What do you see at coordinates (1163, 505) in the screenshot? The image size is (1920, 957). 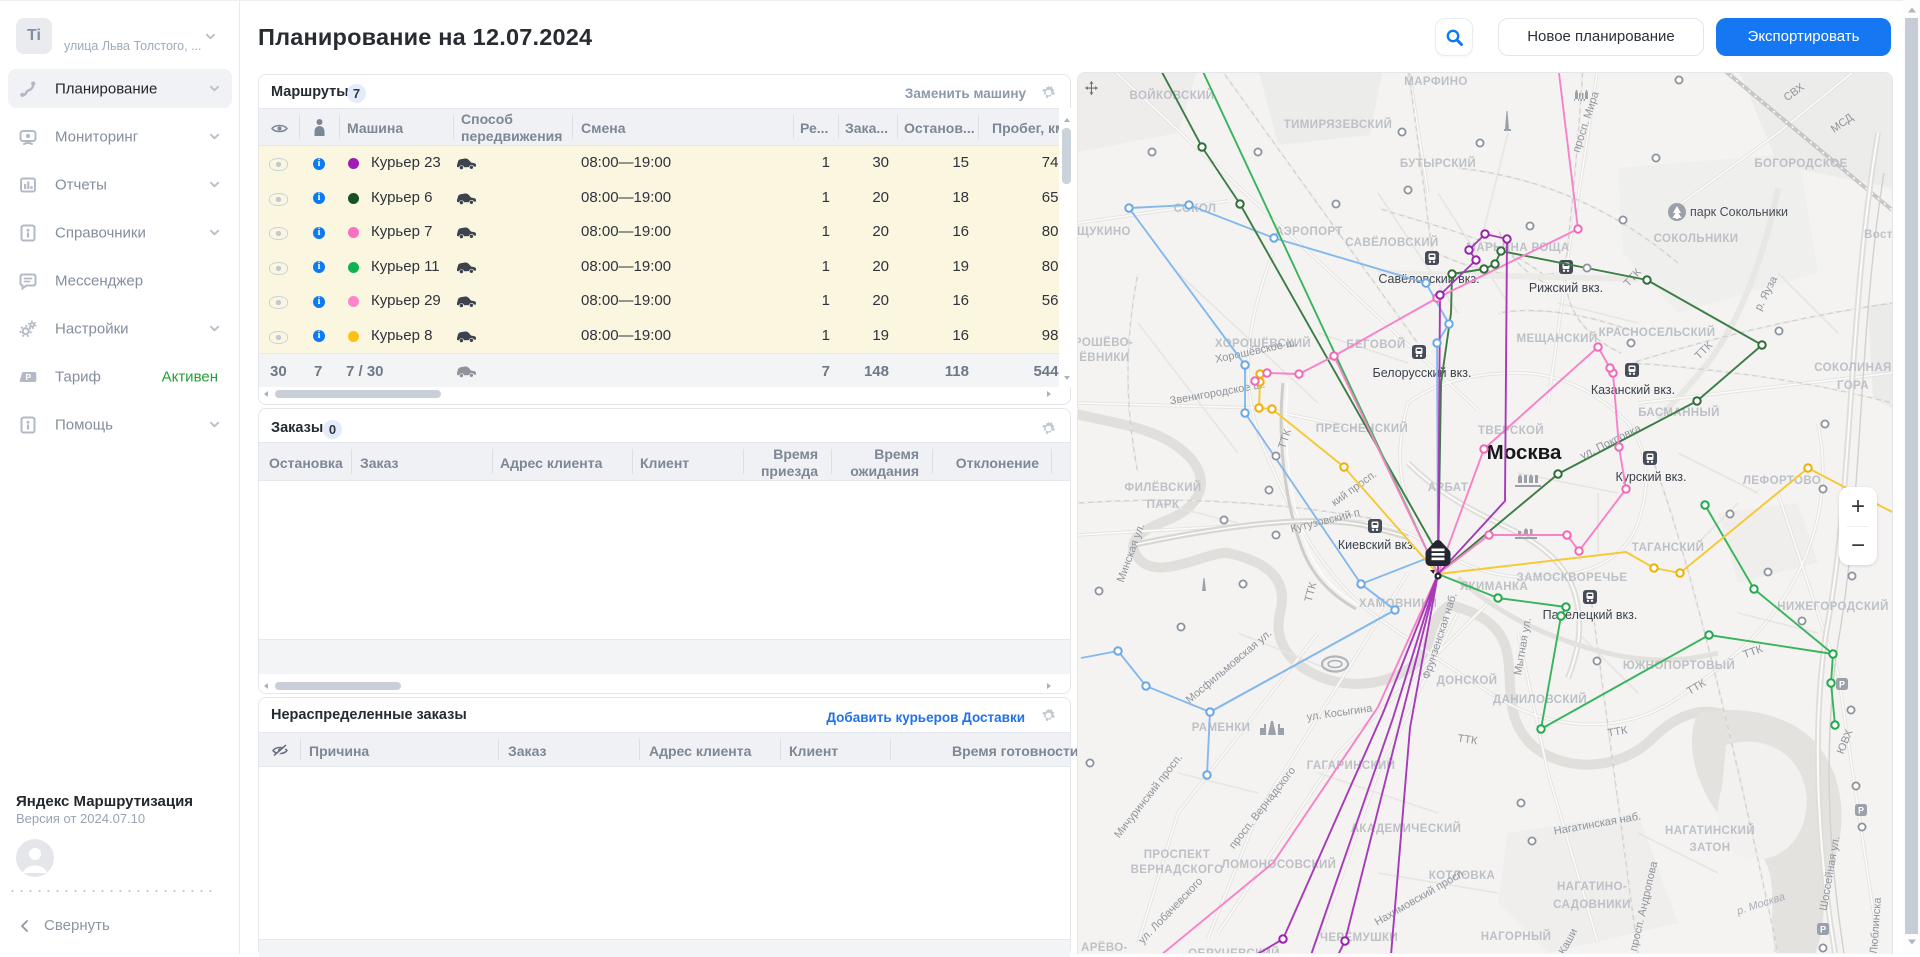 I see `svg-text: ПАРК` at bounding box center [1163, 505].